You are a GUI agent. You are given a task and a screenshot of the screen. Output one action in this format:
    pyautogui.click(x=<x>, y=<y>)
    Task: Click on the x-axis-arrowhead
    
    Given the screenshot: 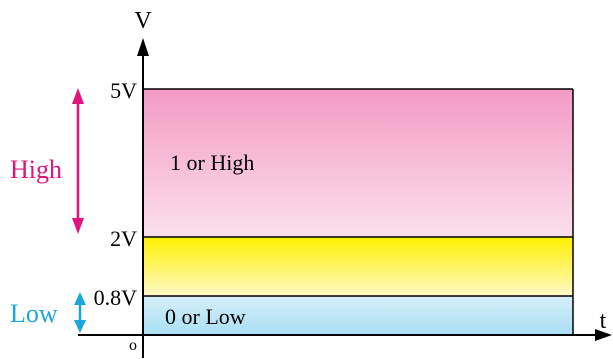 What is the action you would take?
    pyautogui.click(x=603, y=335)
    